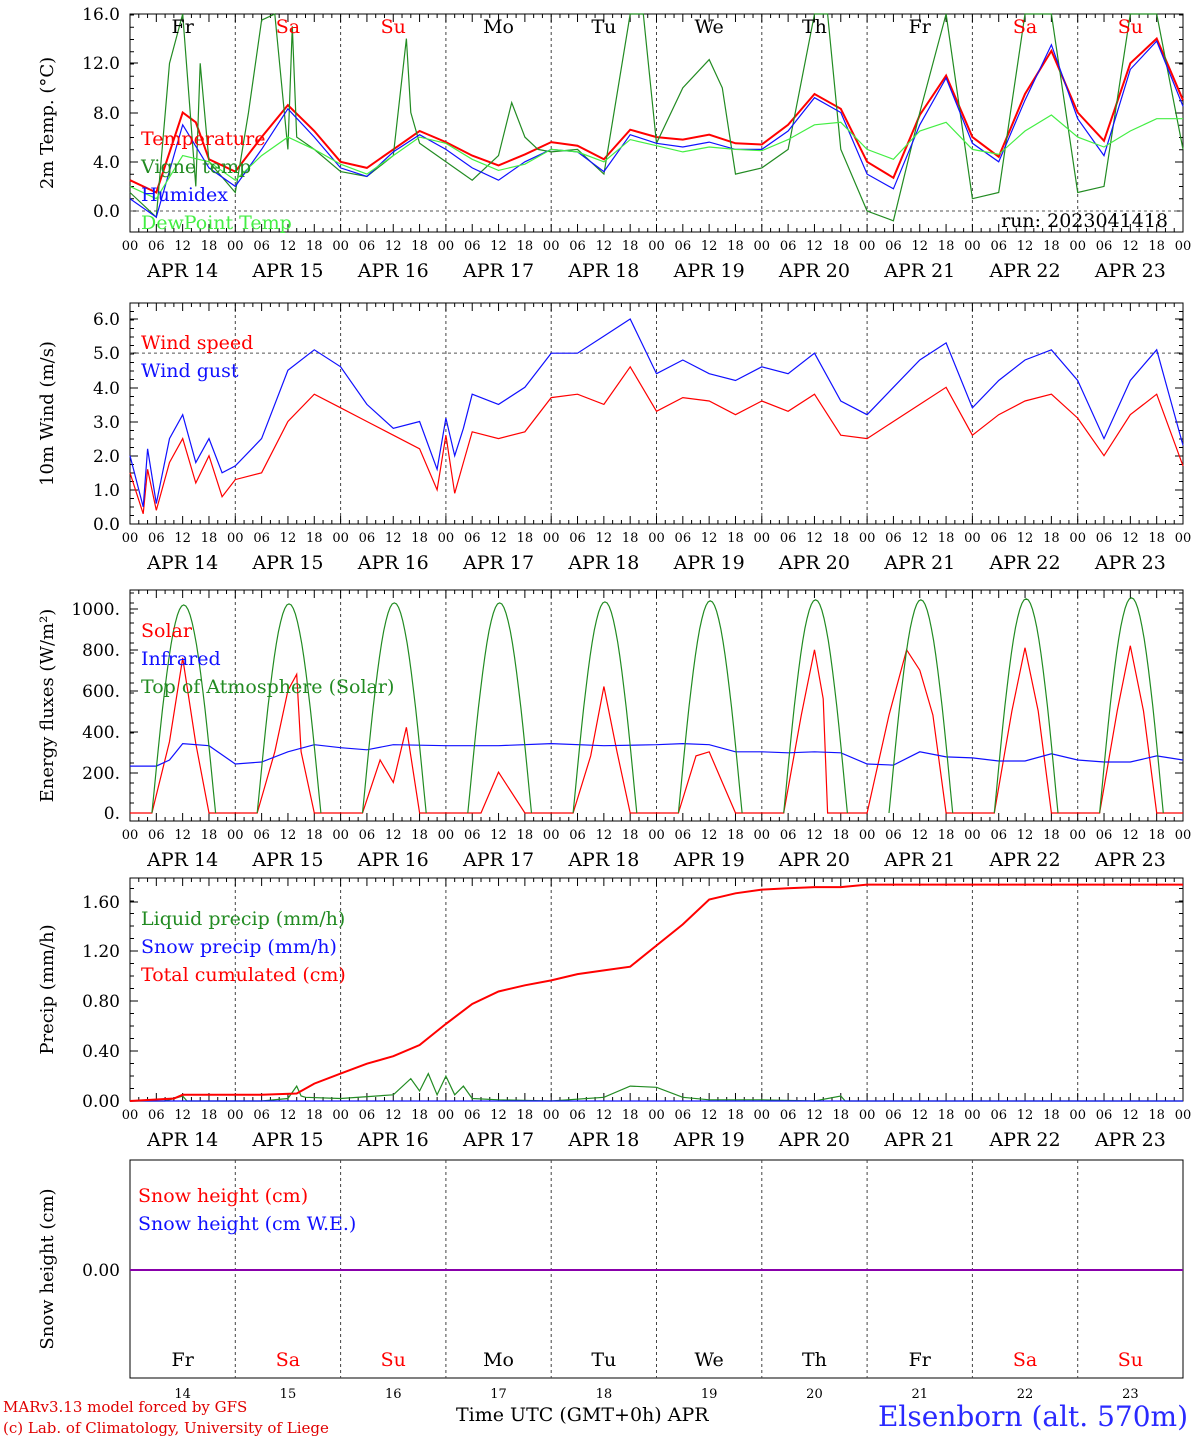 Image resolution: width=1194 pixels, height=1440 pixels. What do you see at coordinates (106, 114) in the screenshot?
I see `panel1-ytick-label: 8.0` at bounding box center [106, 114].